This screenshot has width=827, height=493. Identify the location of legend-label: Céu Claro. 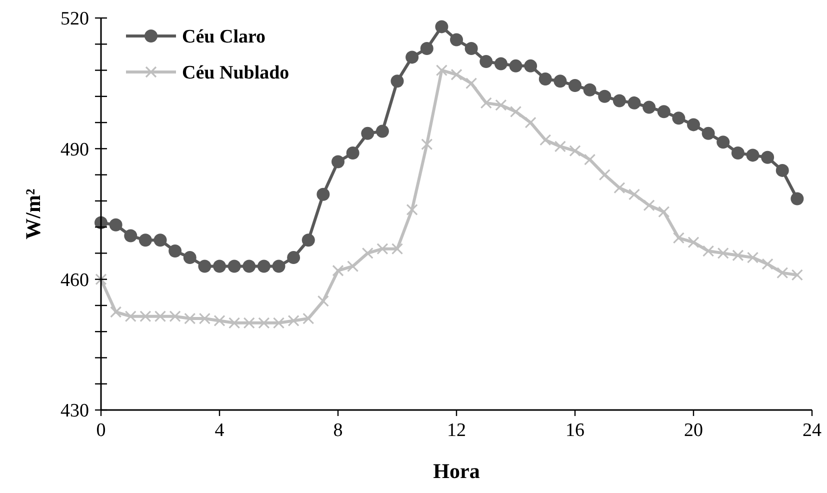
(224, 37).